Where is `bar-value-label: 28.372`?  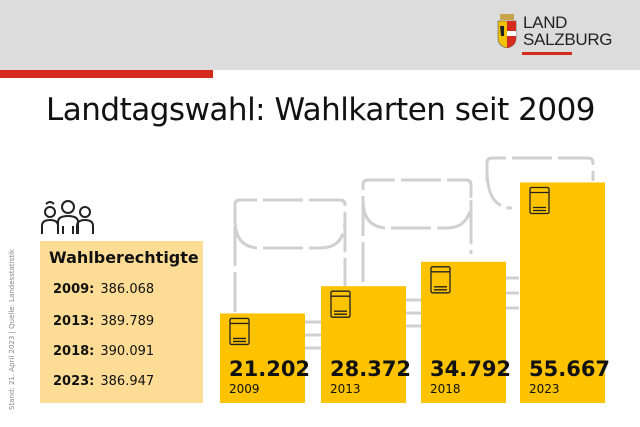 bar-value-label: 28.372 is located at coordinates (370, 369).